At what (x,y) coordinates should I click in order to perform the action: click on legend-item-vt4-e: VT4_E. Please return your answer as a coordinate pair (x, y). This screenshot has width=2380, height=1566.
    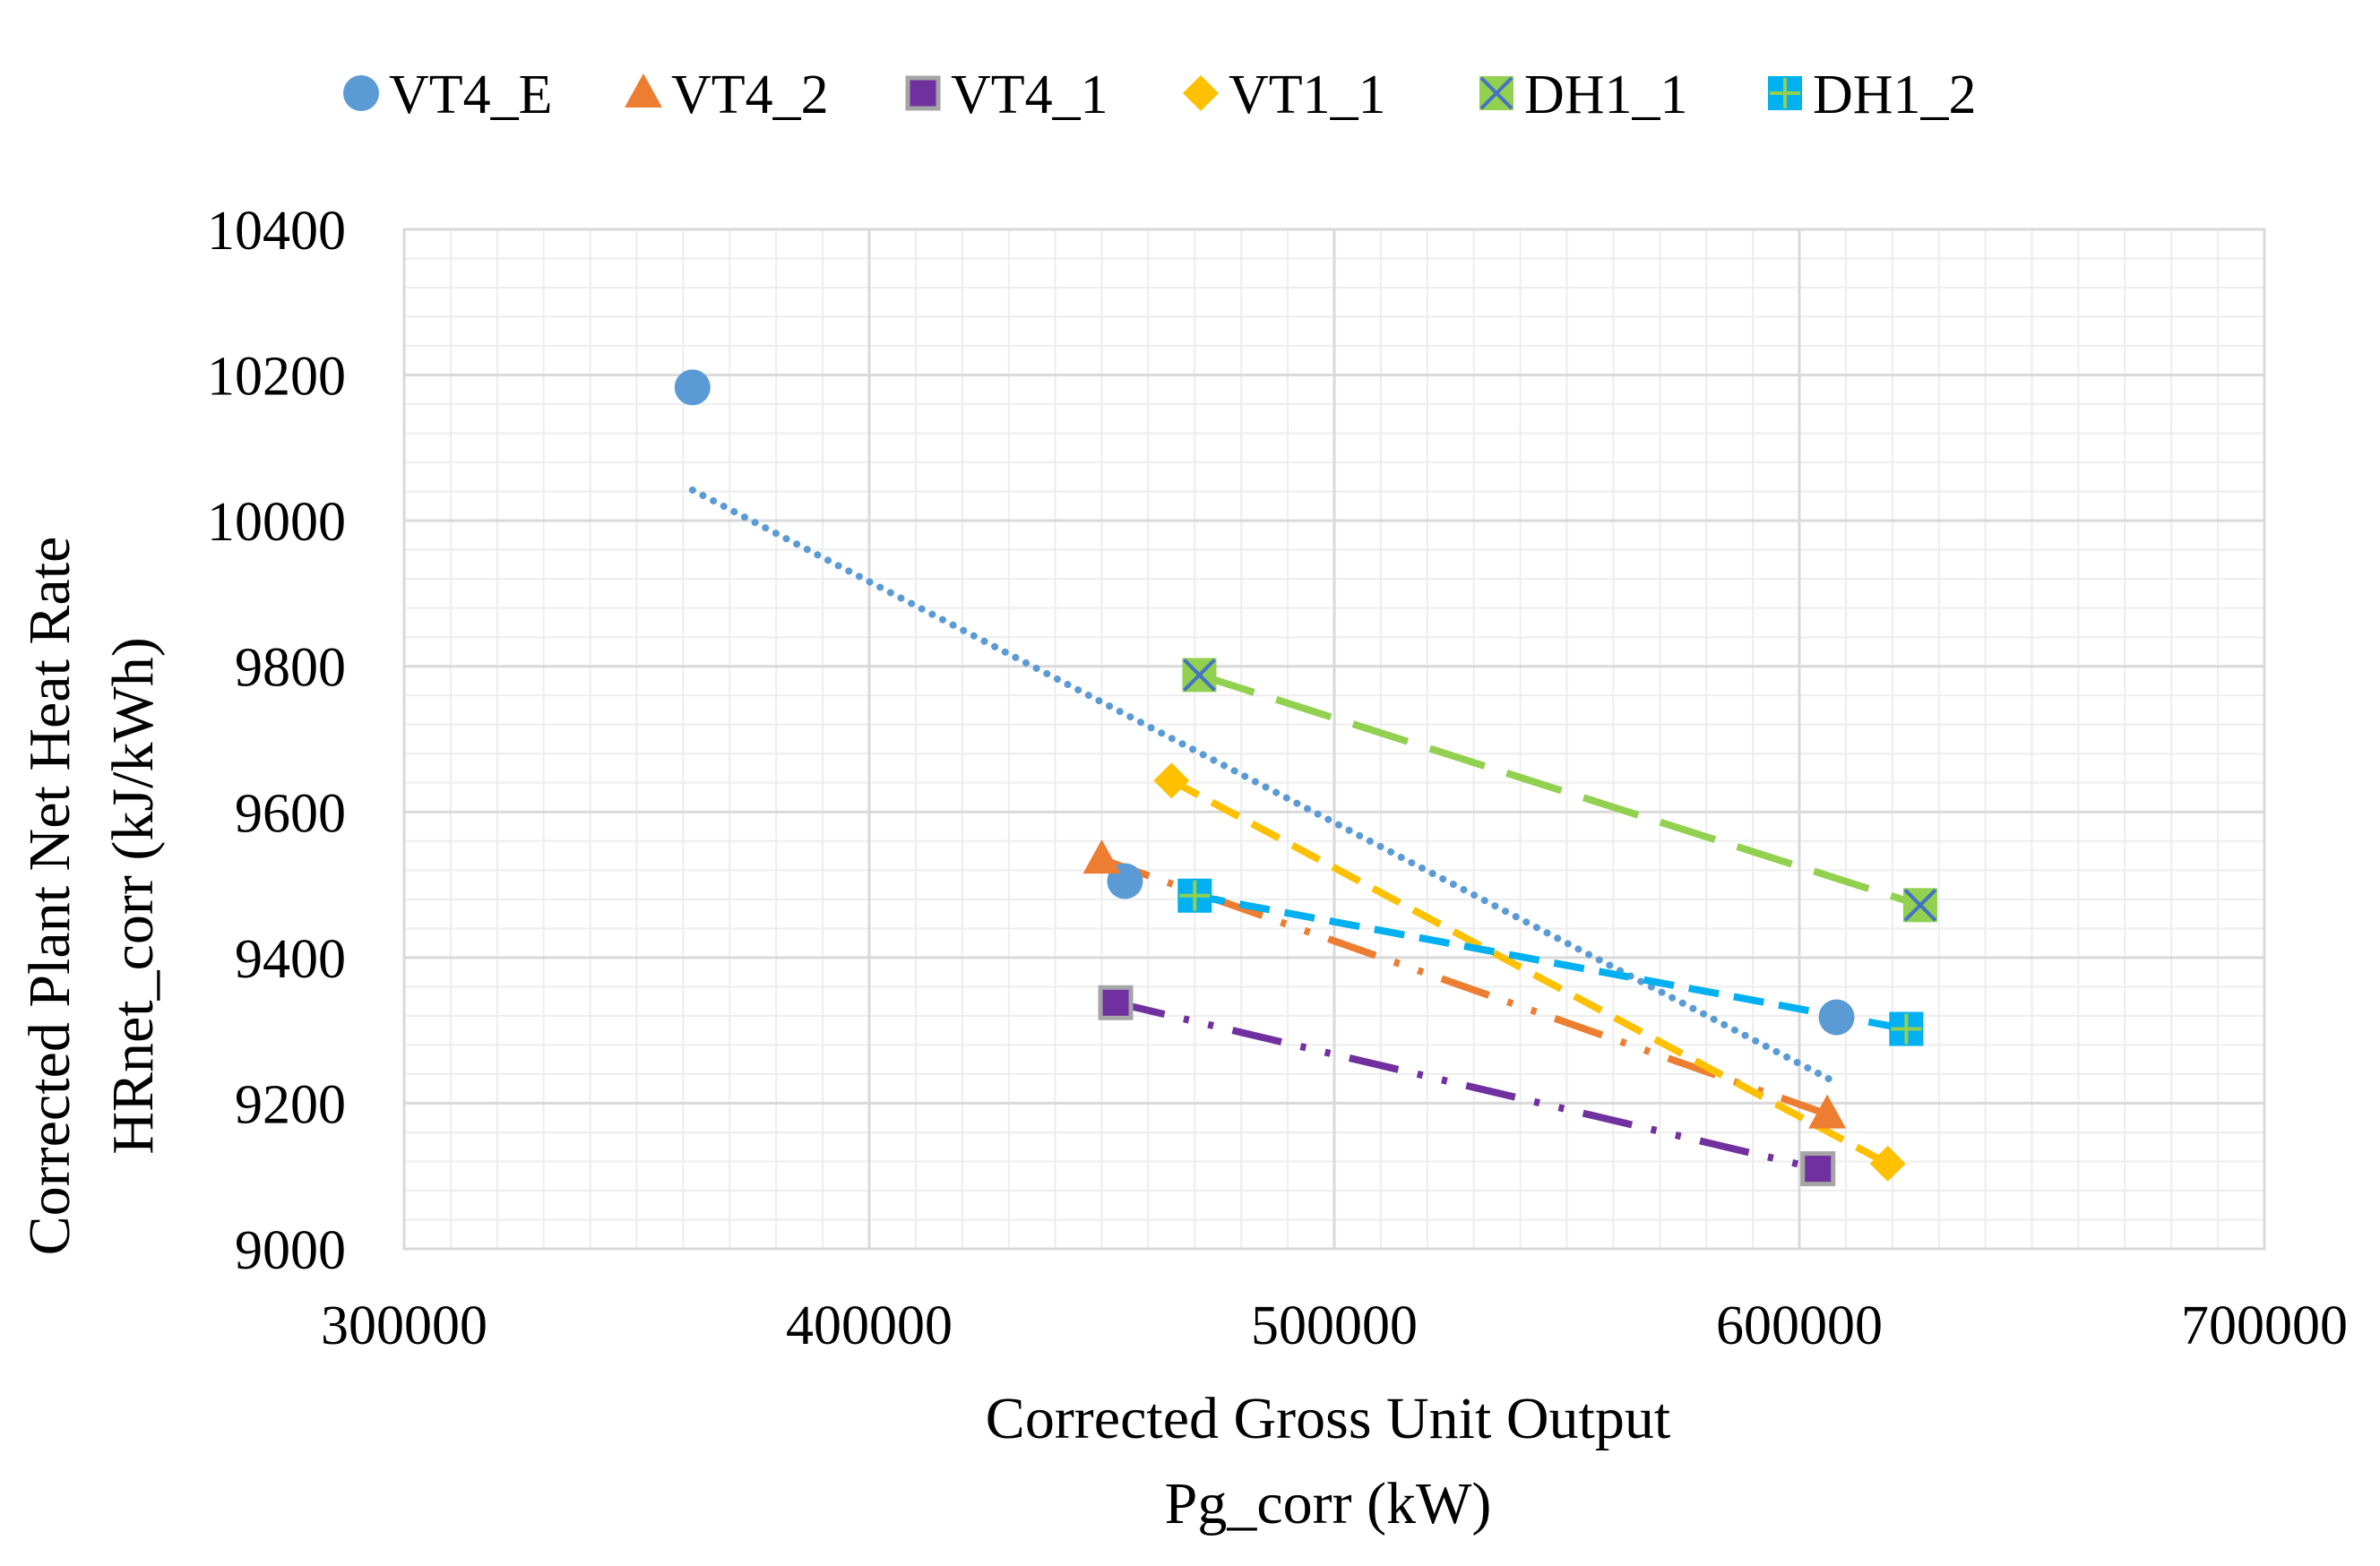
    Looking at the image, I should click on (448, 95).